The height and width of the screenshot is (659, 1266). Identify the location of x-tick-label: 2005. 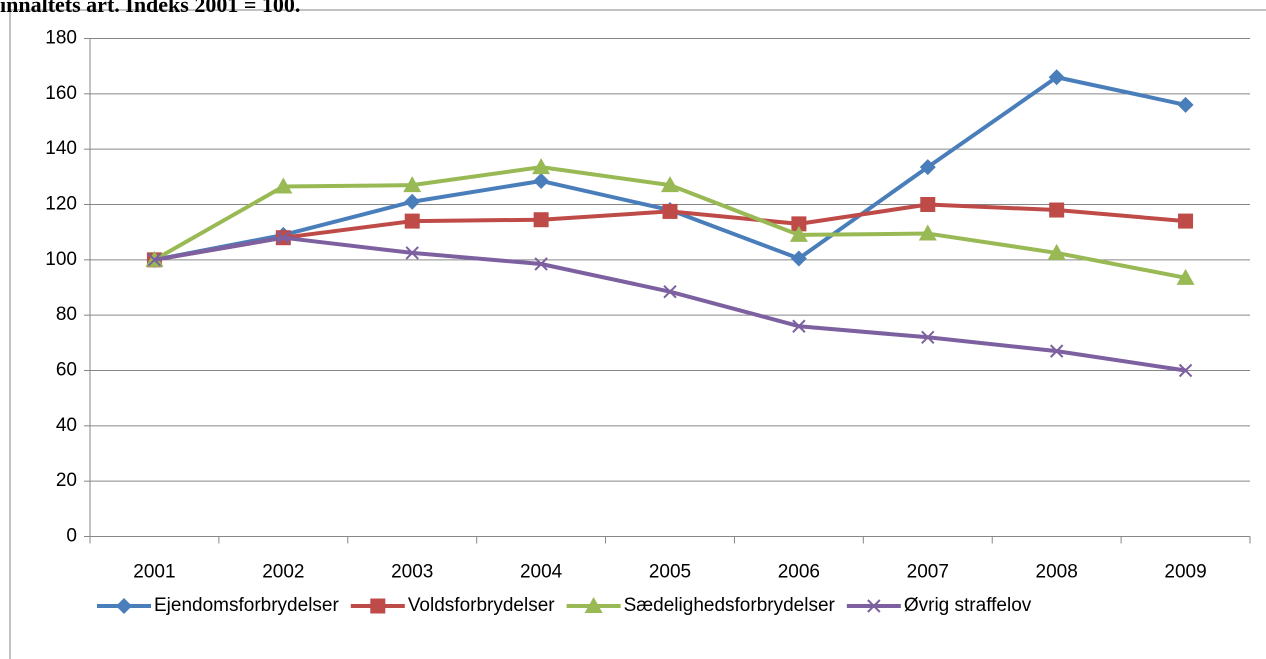
(670, 572).